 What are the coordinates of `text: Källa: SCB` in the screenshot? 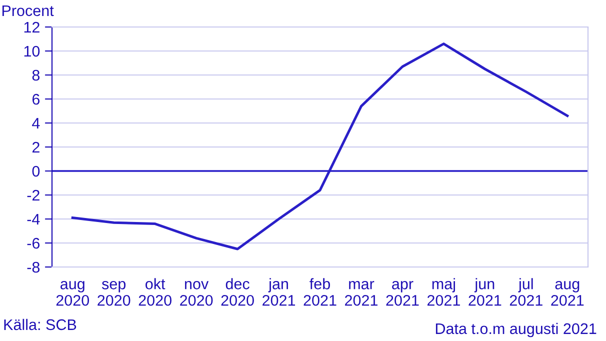 It's located at (40, 324).